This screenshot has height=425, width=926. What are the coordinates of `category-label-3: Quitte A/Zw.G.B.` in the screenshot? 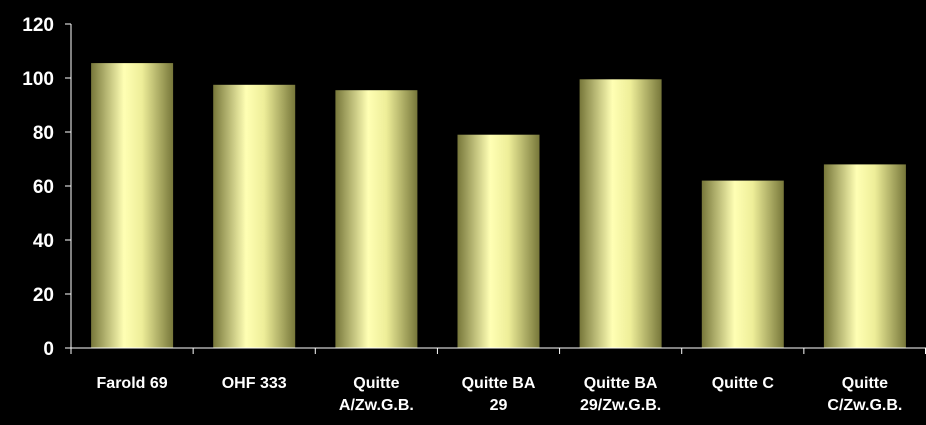 It's located at (376, 394).